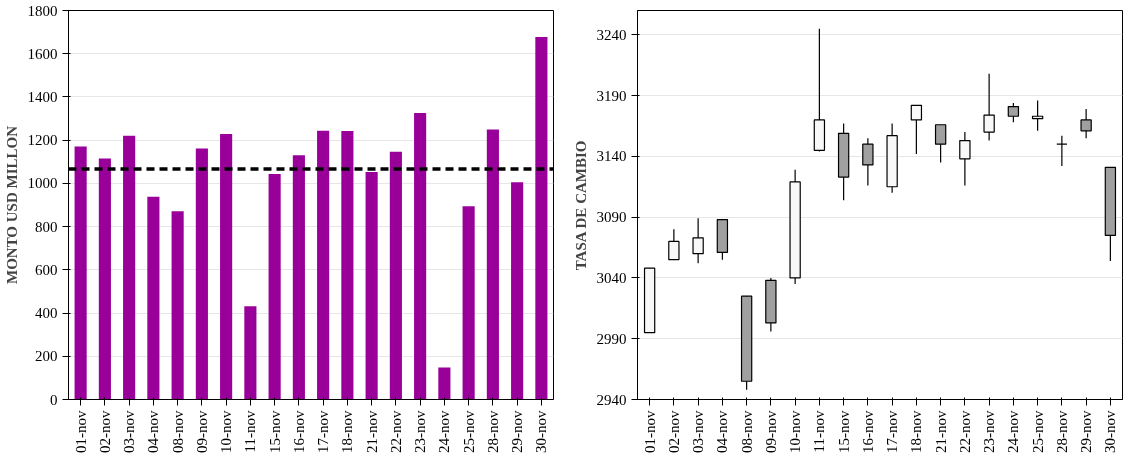  Describe the element at coordinates (611, 277) in the screenshot. I see `y-tick-label: 3040` at that location.